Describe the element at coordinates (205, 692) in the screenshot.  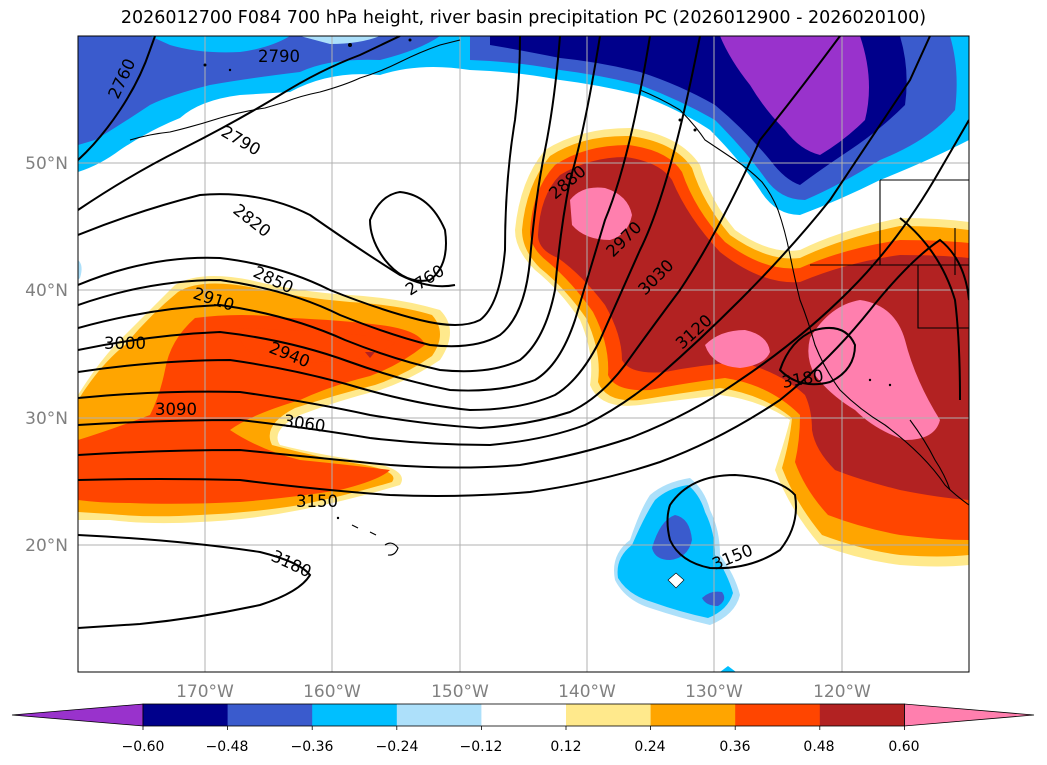
I see `lon-label: 170°W` at that location.